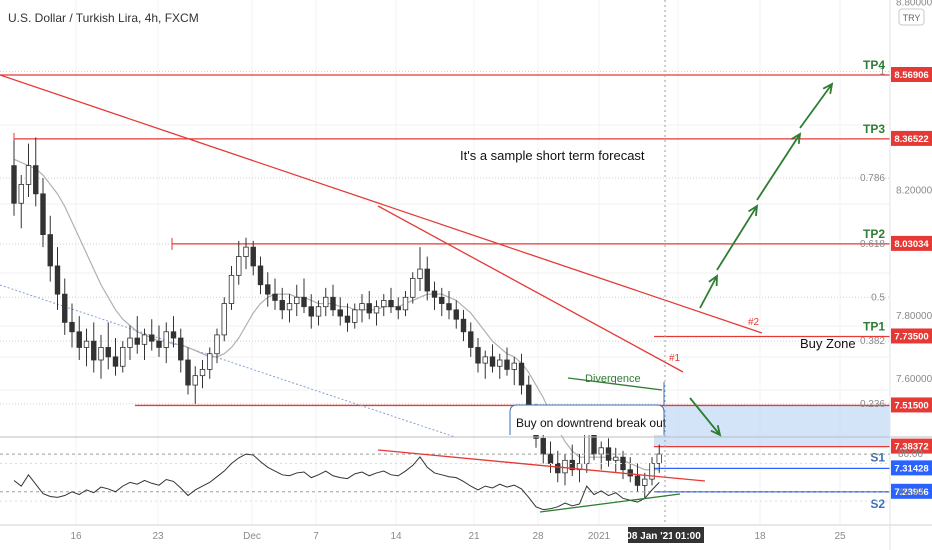 The image size is (932, 550). Describe the element at coordinates (336, 482) in the screenshot. I see `rsi-line` at that location.